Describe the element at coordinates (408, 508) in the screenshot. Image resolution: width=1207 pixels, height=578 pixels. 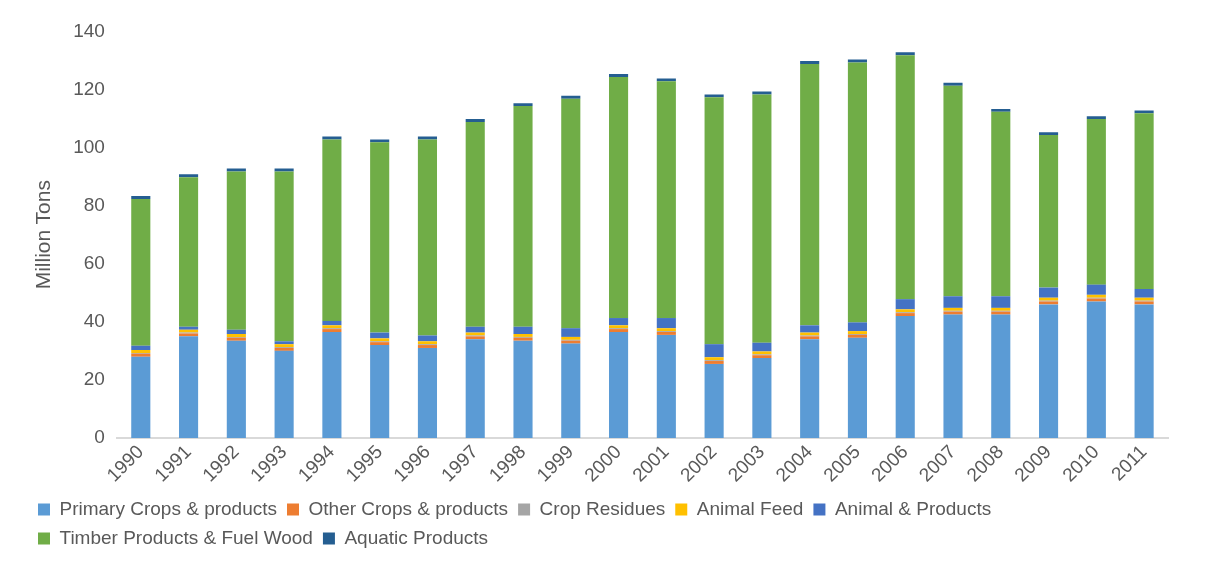
I see `legend-label: Other Crops & products` at that location.